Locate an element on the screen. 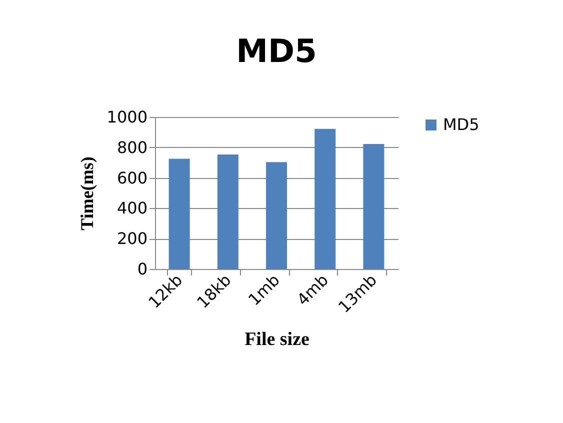 The image size is (563, 423). y-tick-label: 0 is located at coordinates (142, 269).